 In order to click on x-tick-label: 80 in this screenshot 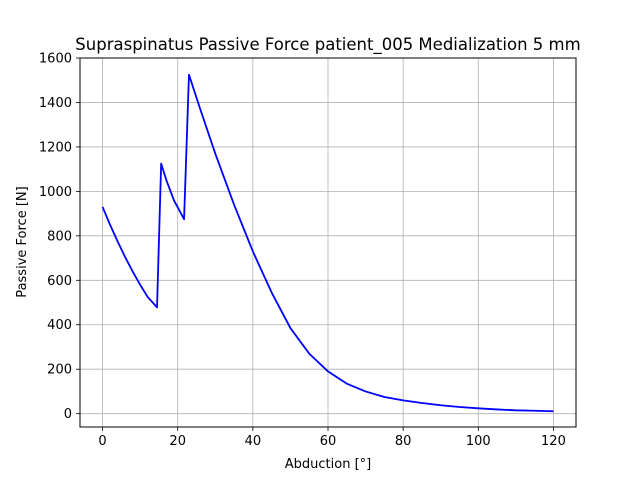, I will do `click(403, 441)`.